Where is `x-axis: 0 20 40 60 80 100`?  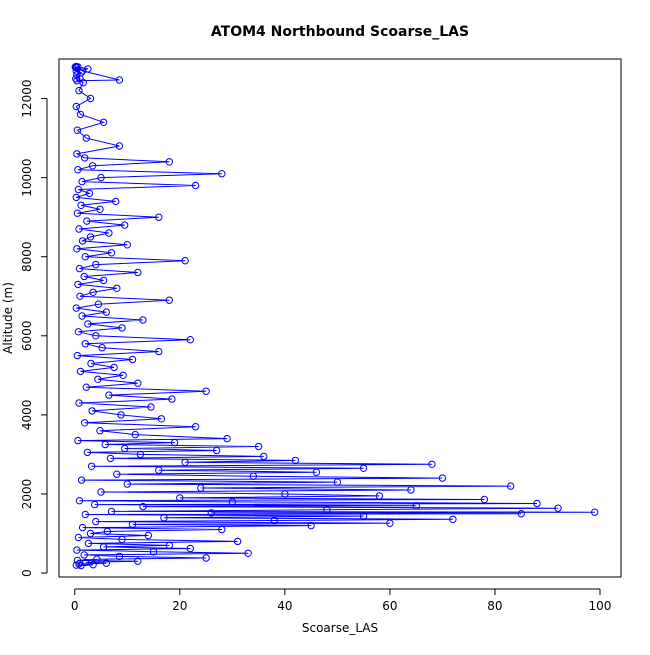
x-axis: 0 20 40 60 80 100 is located at coordinates (341, 600).